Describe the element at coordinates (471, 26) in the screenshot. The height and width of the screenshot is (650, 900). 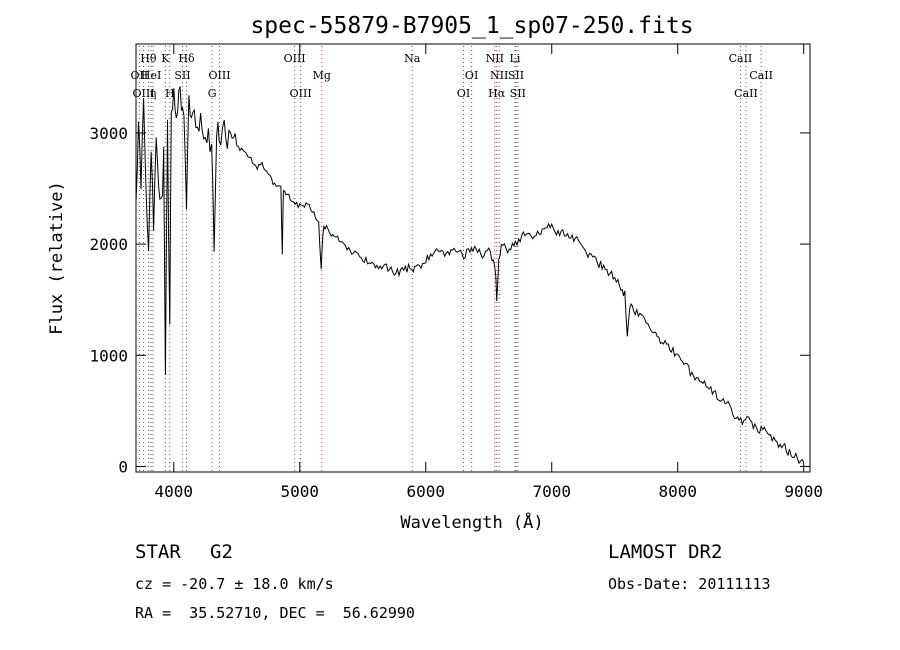
I see `chart-title: spec-55879-B7905_1_sp07-250.fits` at that location.